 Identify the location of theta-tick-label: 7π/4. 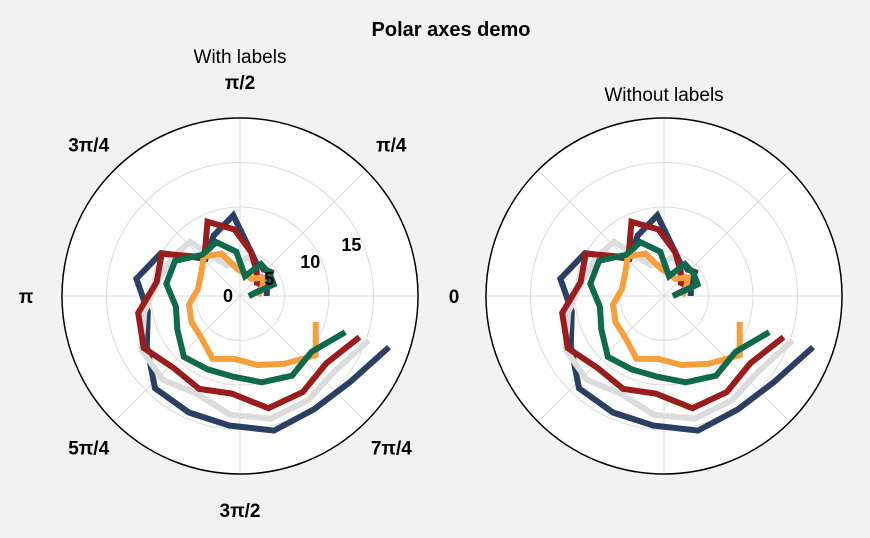
(391, 448).